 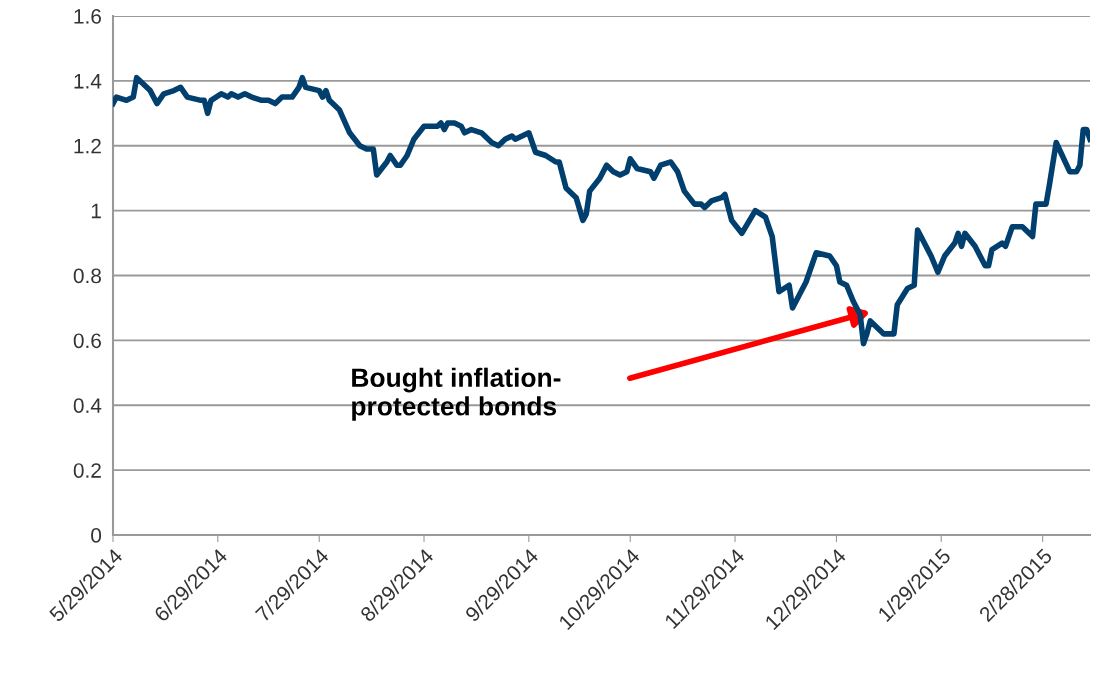 What do you see at coordinates (96, 535) in the screenshot?
I see `y-tick-label: 0` at bounding box center [96, 535].